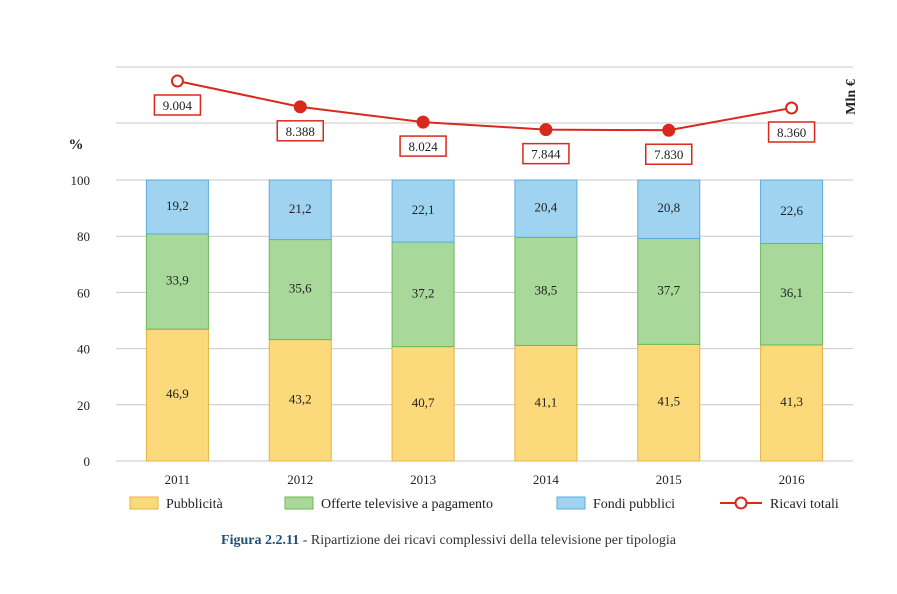 This screenshot has width=897, height=594. I want to click on data-label: 19,2, so click(177, 205).